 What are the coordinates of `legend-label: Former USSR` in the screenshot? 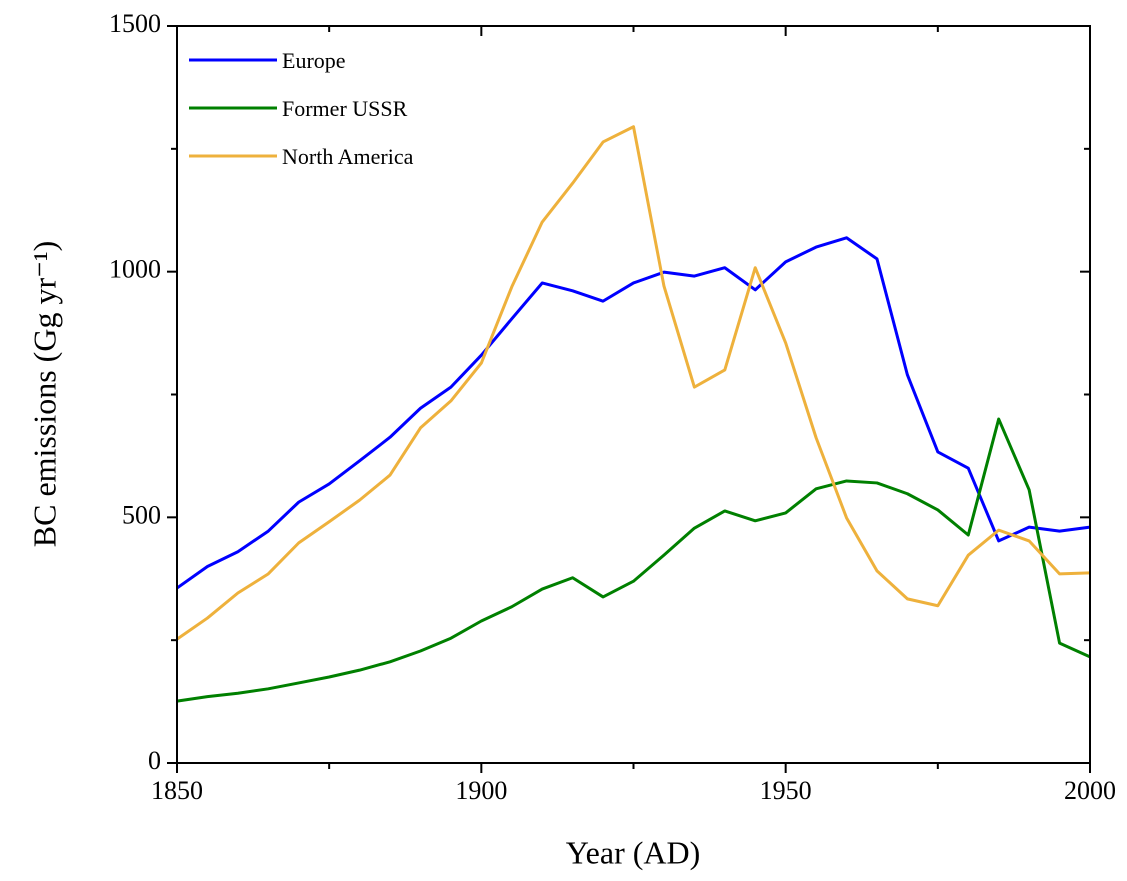 It's located at (345, 108).